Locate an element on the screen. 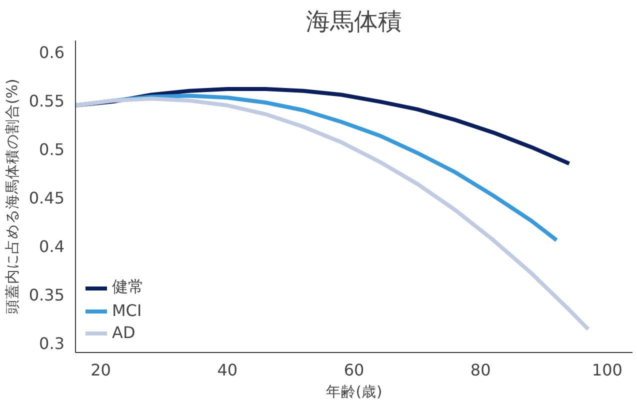 The image size is (637, 403). y-tick-label: 0.3 is located at coordinates (52, 343).